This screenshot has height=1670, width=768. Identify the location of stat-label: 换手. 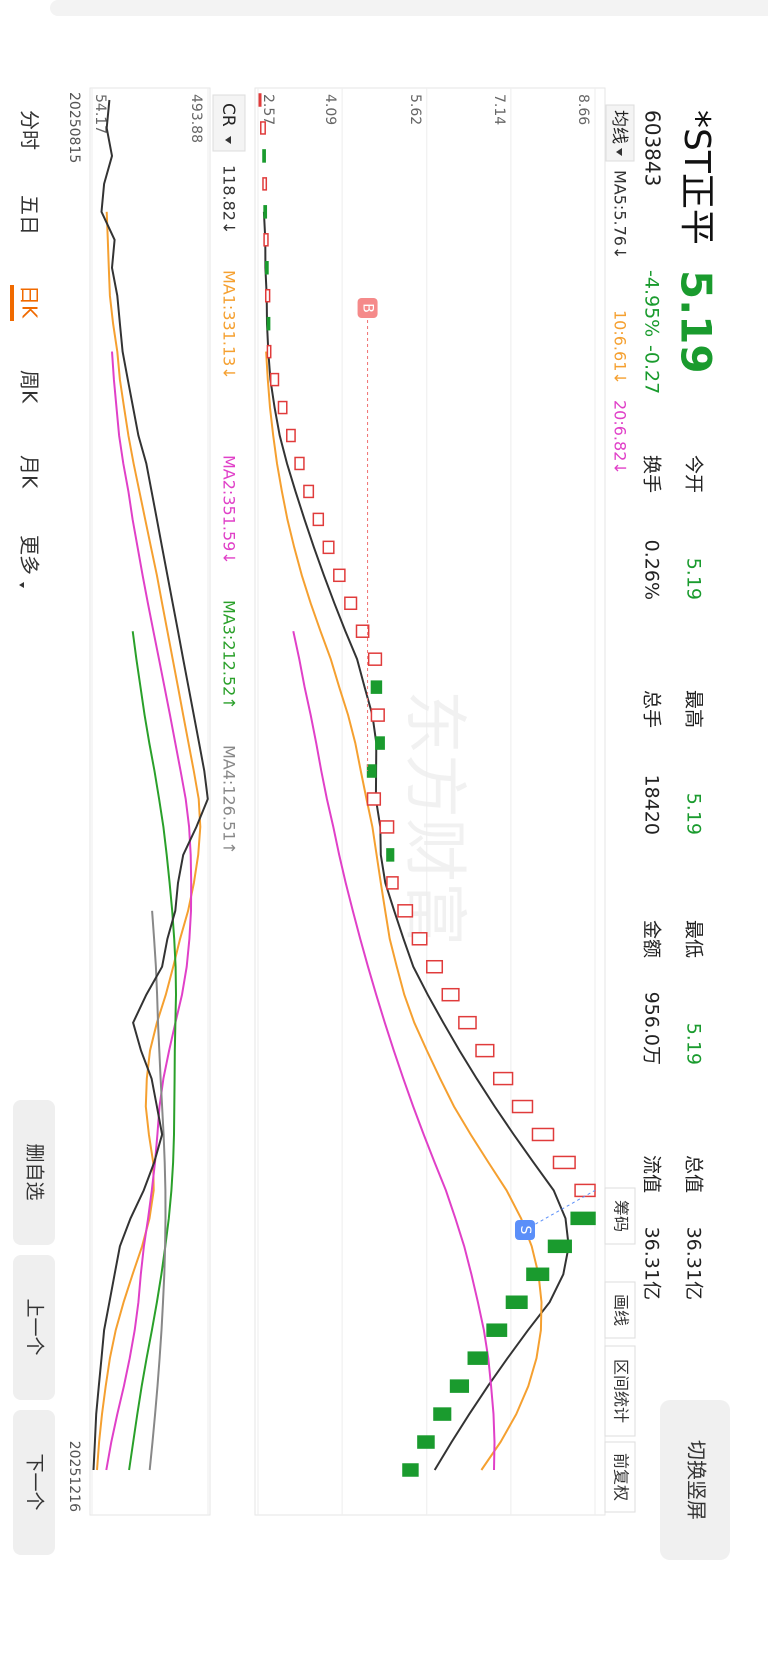
(652, 474).